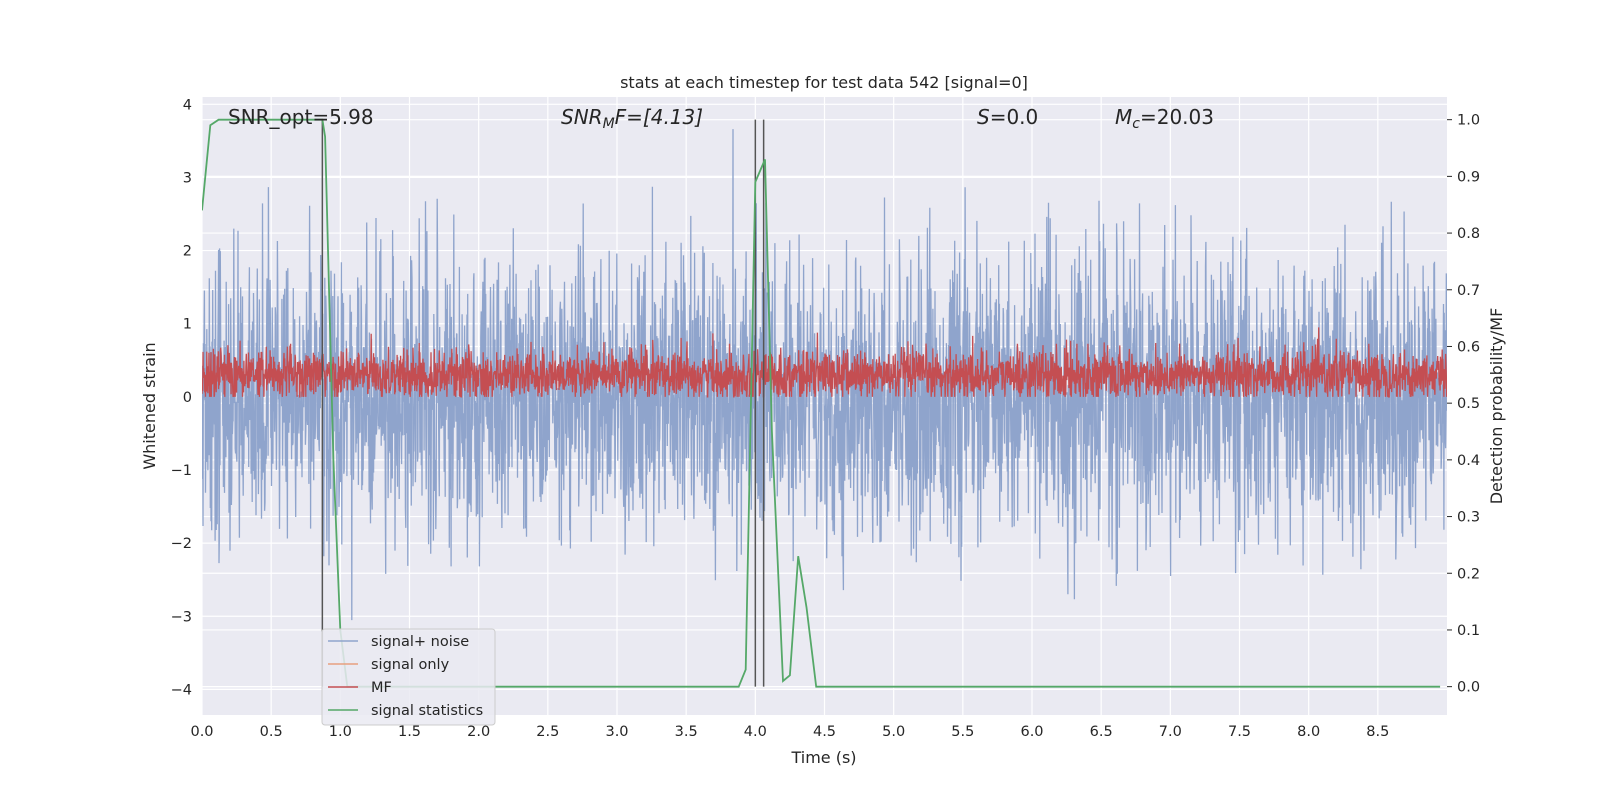 The width and height of the screenshot is (1600, 800). What do you see at coordinates (381, 688) in the screenshot?
I see `legend-label-mf: MF` at bounding box center [381, 688].